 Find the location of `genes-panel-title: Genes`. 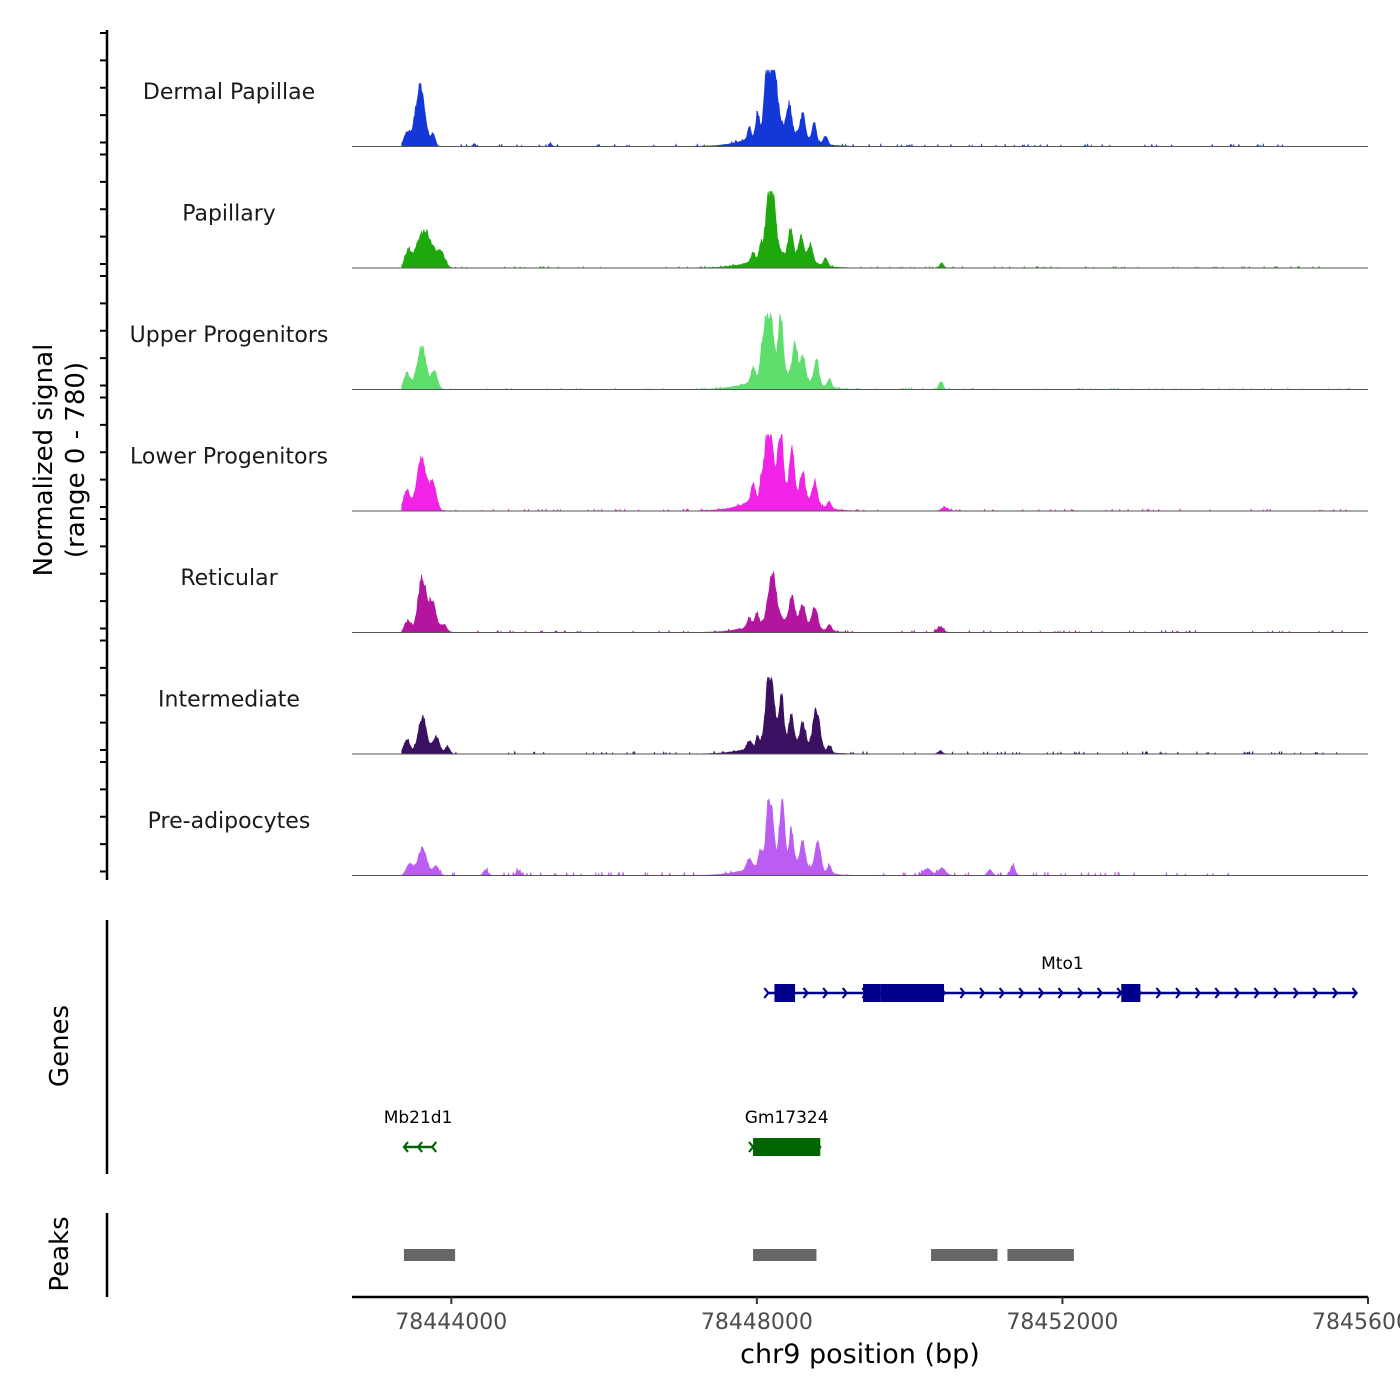

genes-panel-title: Genes is located at coordinates (60, 1046).